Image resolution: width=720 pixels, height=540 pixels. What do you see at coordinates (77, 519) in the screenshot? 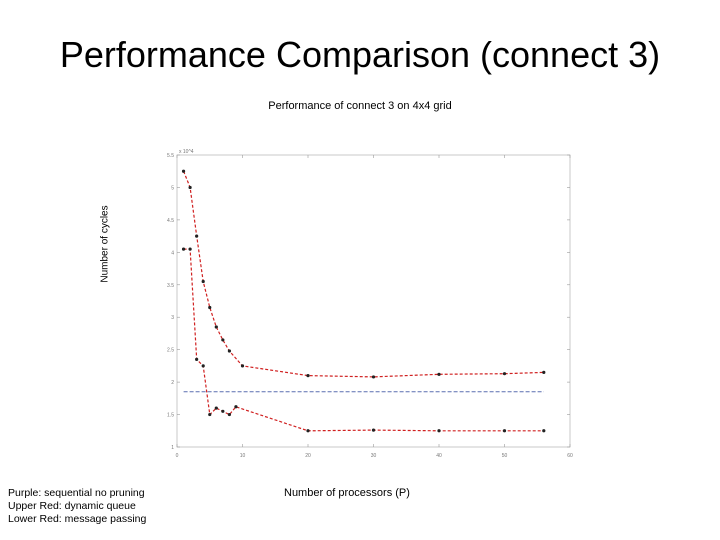
I see `legend-note-line: Lower Red: message passing` at bounding box center [77, 519].